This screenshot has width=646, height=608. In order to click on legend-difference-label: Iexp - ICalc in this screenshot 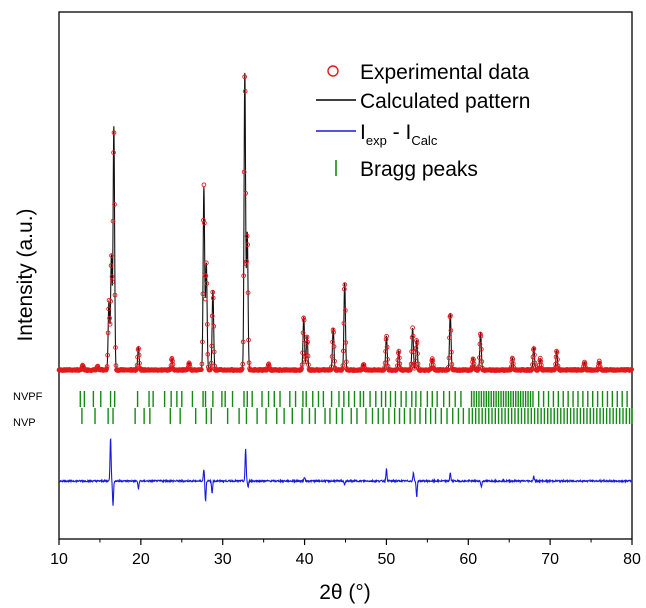, I will do `click(399, 134)`.